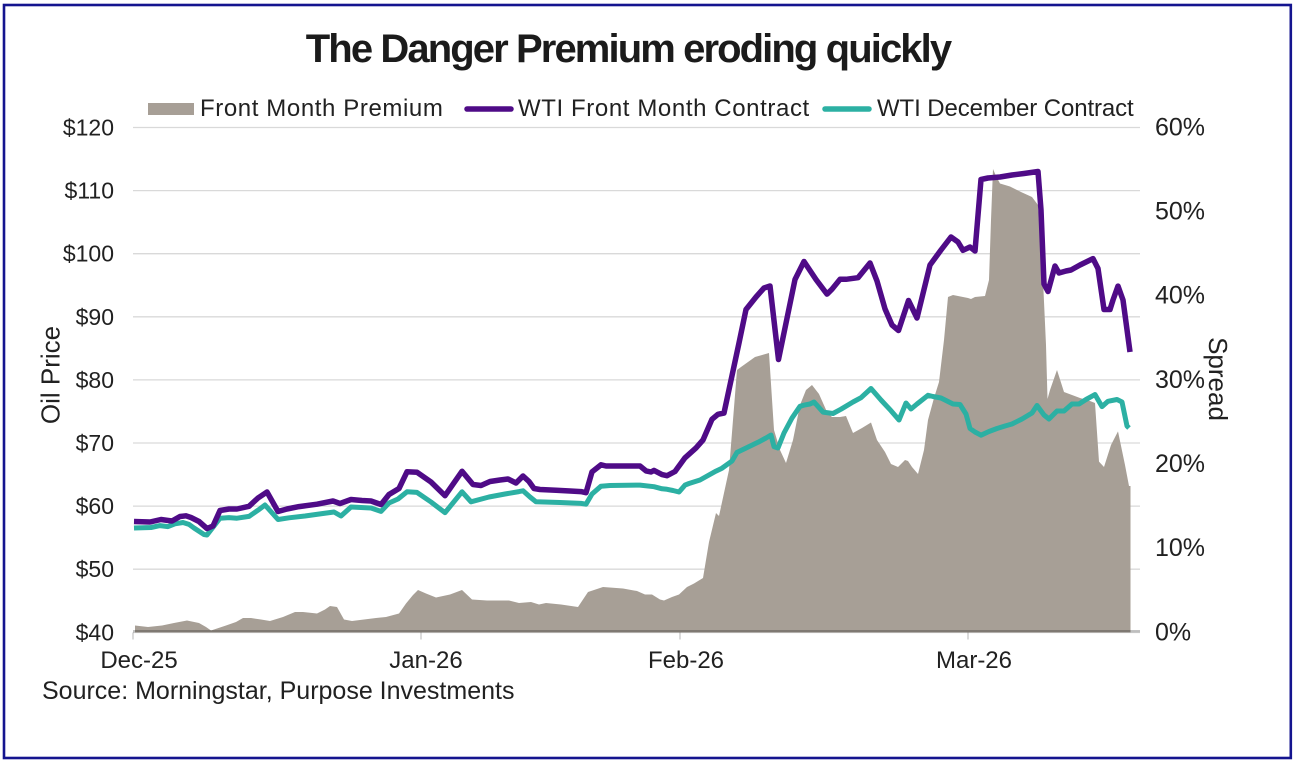  What do you see at coordinates (51, 375) in the screenshot?
I see `svg-text: Oil Price` at bounding box center [51, 375].